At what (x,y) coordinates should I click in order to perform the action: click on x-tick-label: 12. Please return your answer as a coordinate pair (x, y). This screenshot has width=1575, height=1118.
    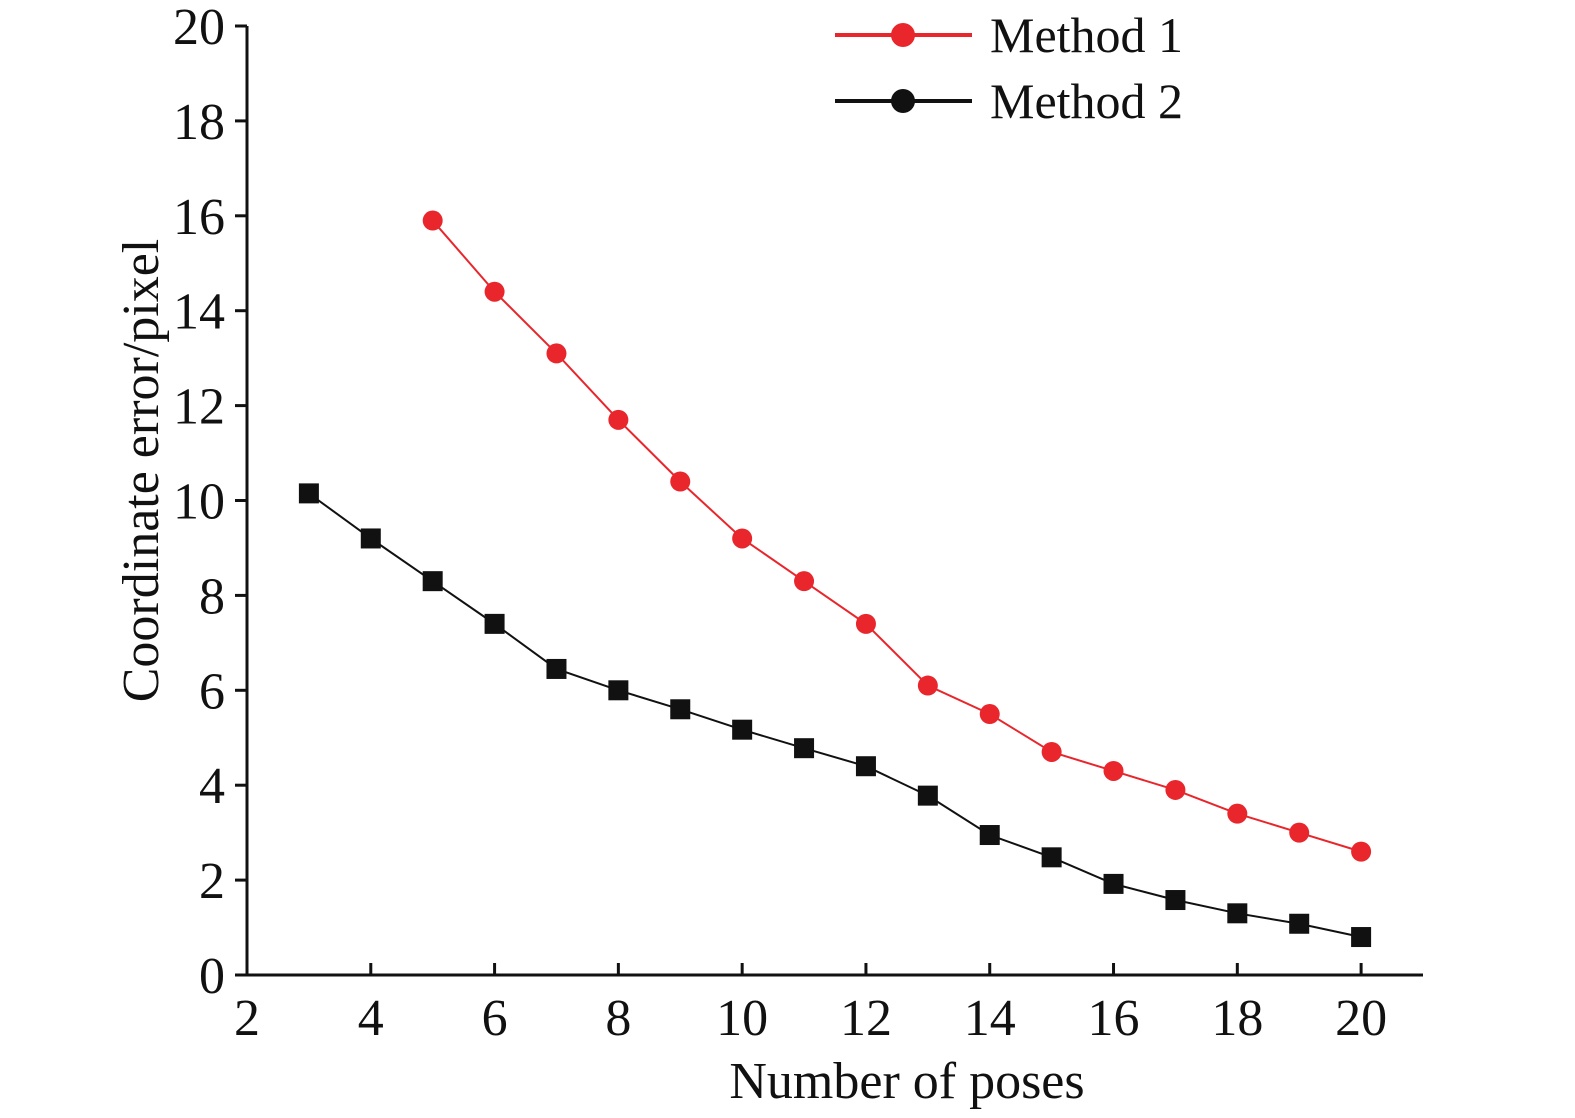
    Looking at the image, I should click on (866, 1018).